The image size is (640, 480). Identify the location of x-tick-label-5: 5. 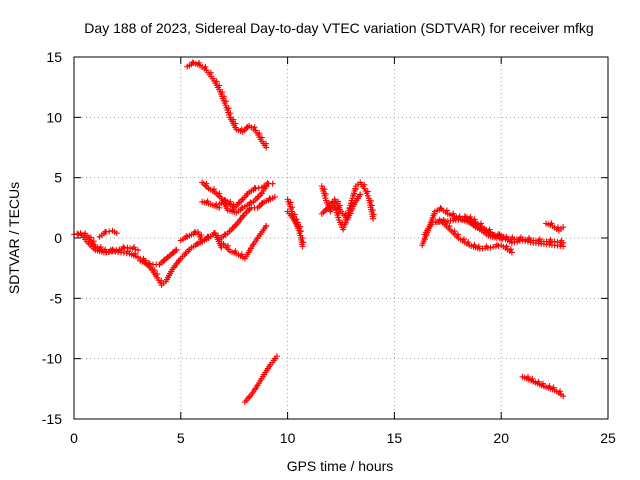
(181, 438).